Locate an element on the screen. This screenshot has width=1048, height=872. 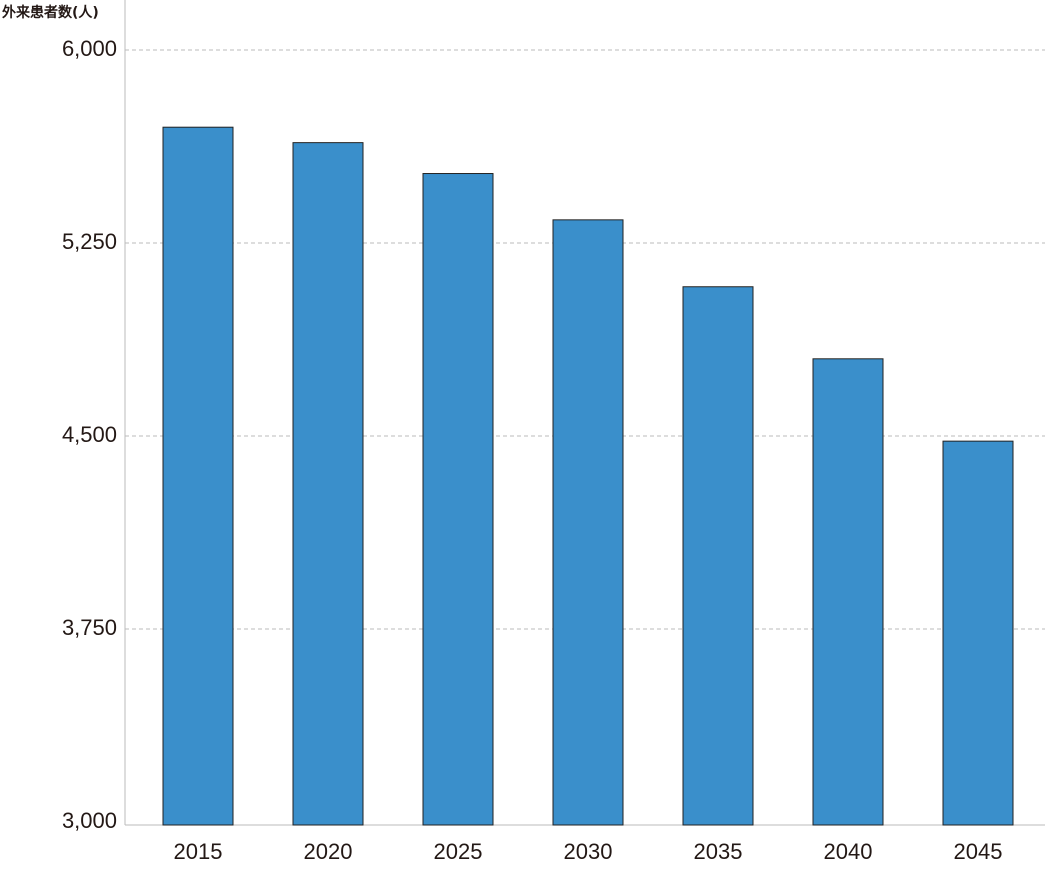
x-tick-label: 2015 is located at coordinates (198, 851).